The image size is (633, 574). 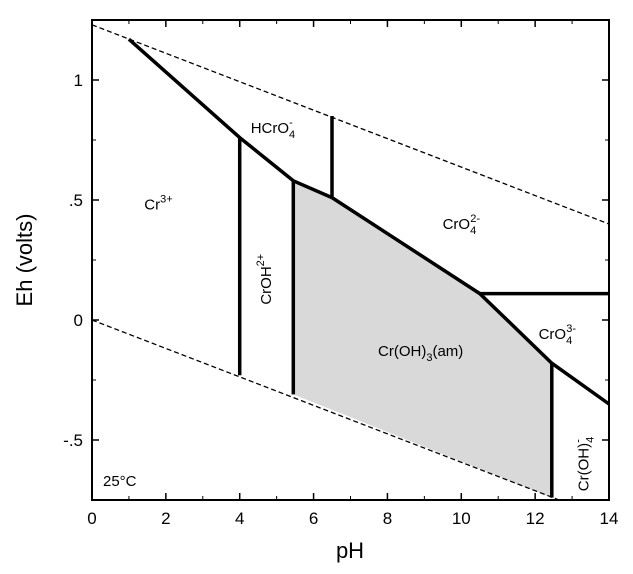 I want to click on x-tick-label: 14, so click(x=609, y=518).